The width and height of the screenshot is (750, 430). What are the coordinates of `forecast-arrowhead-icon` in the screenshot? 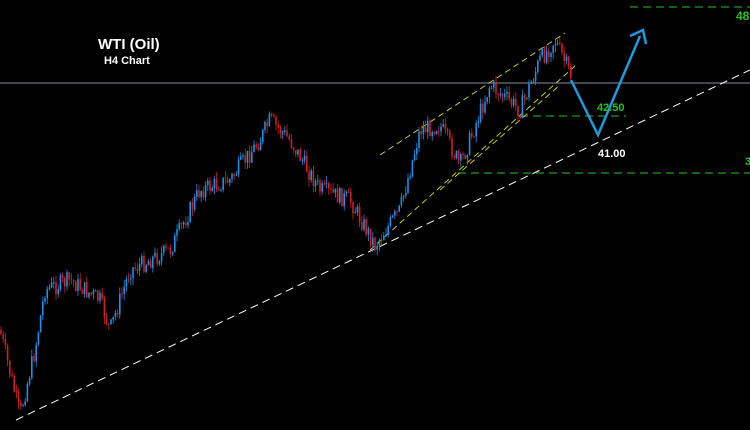 It's located at (638, 36).